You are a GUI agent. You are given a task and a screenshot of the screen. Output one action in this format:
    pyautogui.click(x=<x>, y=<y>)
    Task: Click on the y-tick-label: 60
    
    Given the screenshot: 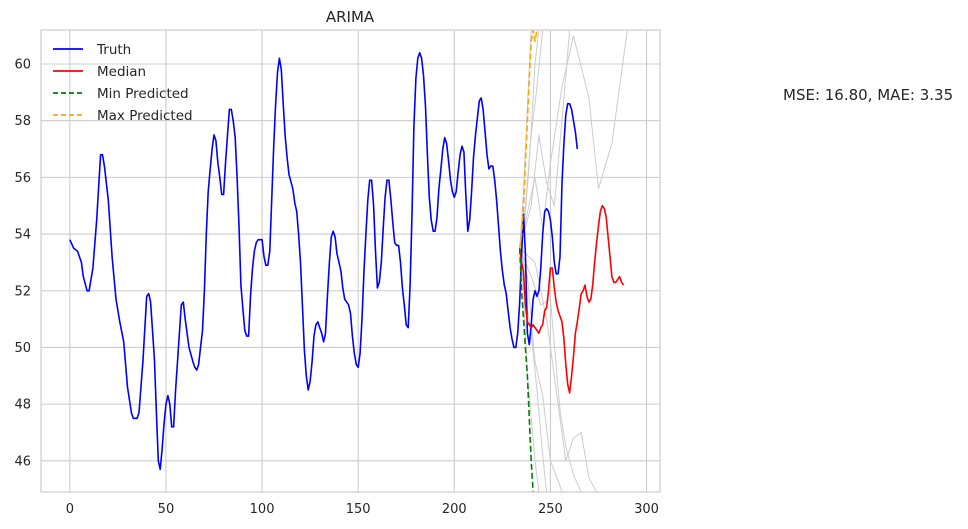 What is the action you would take?
    pyautogui.click(x=22, y=65)
    